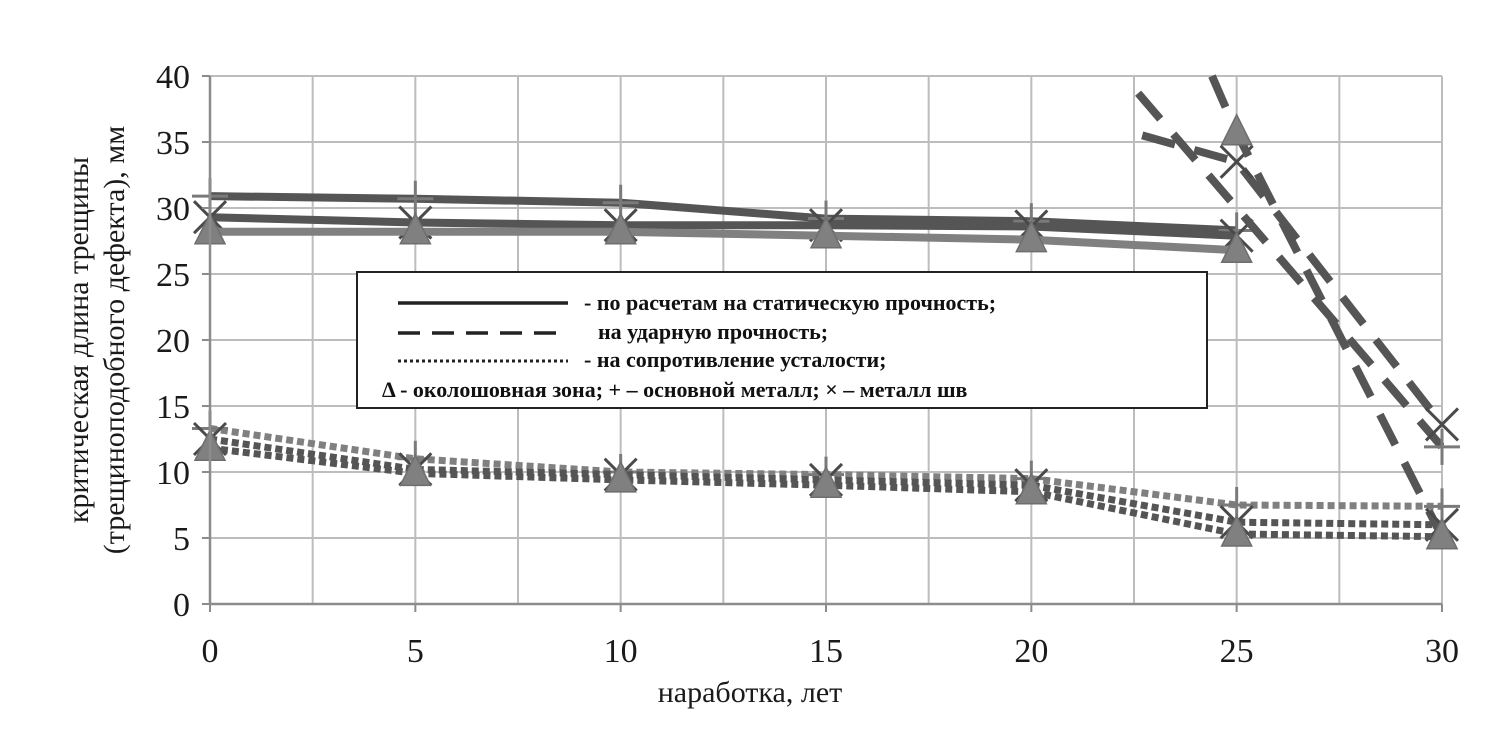  What do you see at coordinates (181, 539) in the screenshot?
I see `y-tick-label: 5` at bounding box center [181, 539].